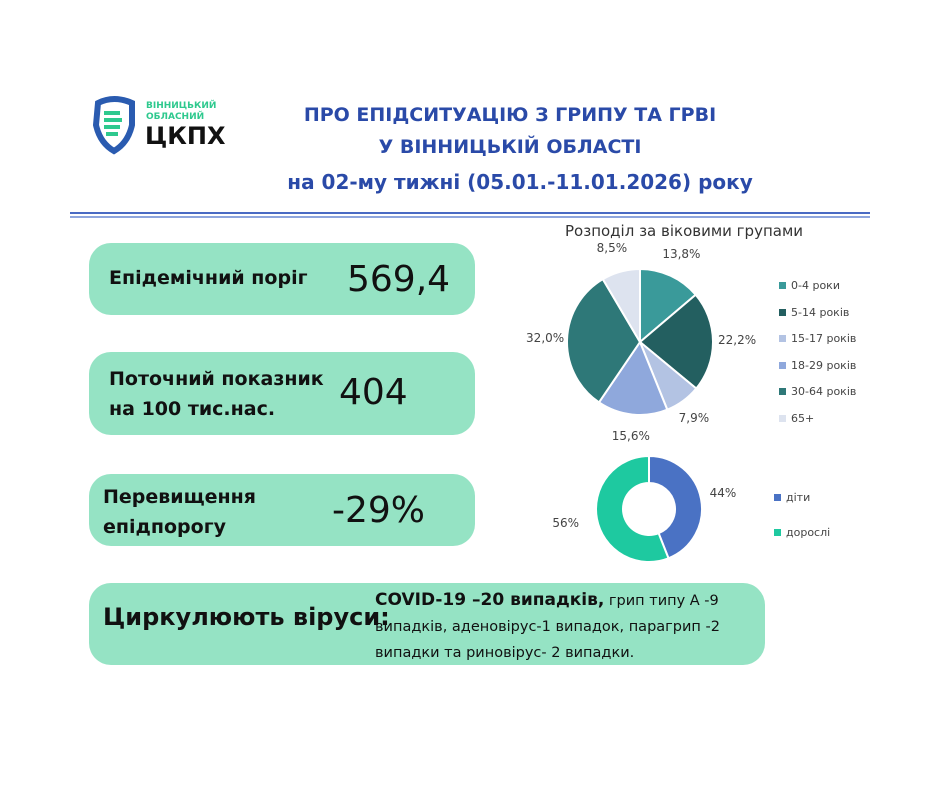 The image size is (940, 788). I want to click on card-threshold: Епідемічний поріг 569,4, so click(282, 279).